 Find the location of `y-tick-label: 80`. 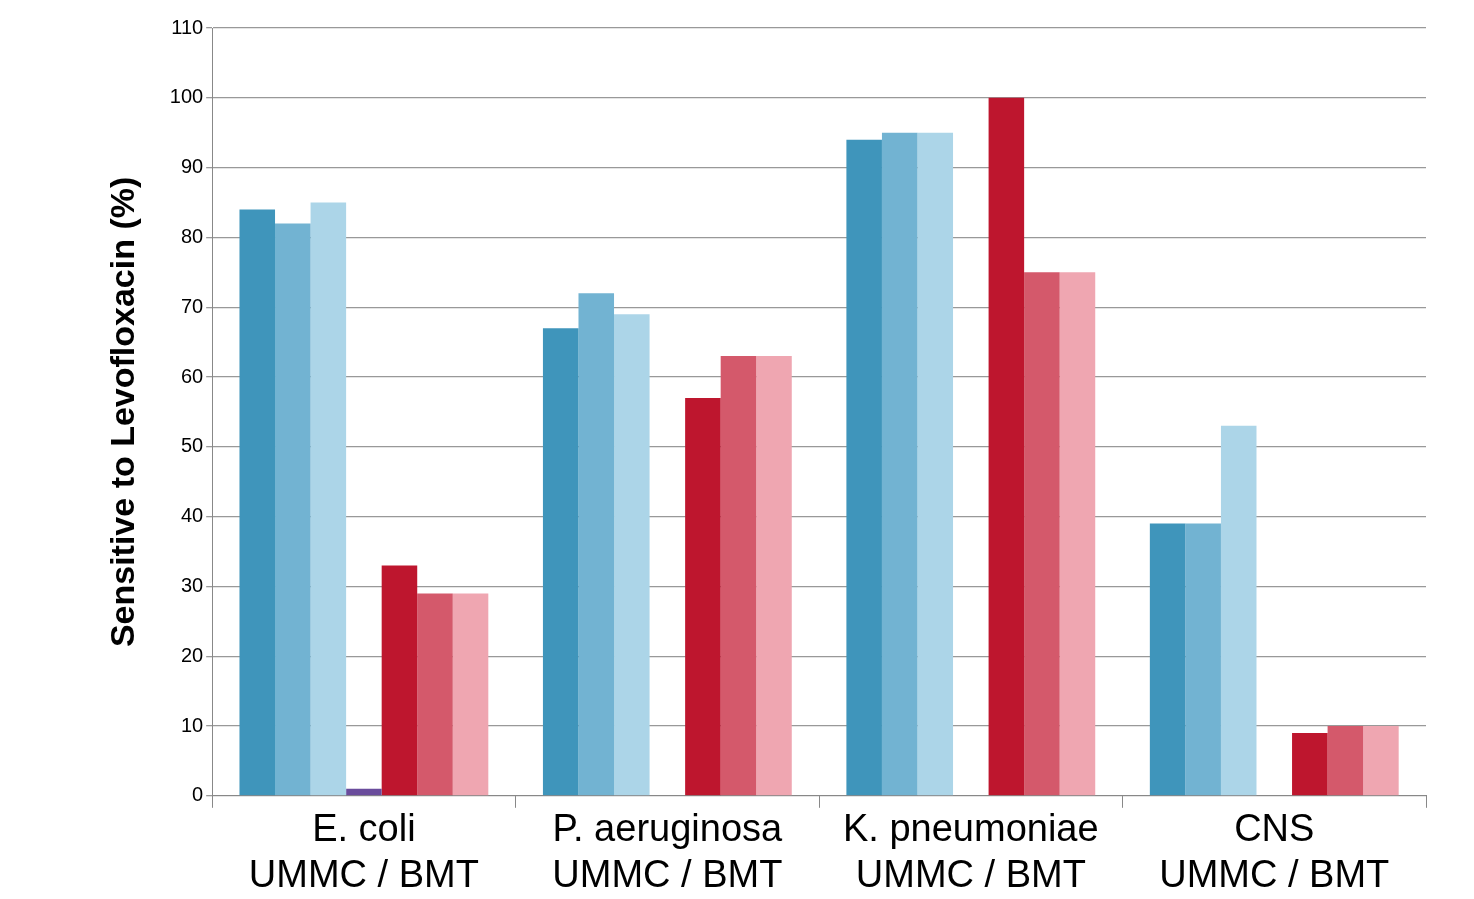

y-tick-label: 80 is located at coordinates (192, 235).